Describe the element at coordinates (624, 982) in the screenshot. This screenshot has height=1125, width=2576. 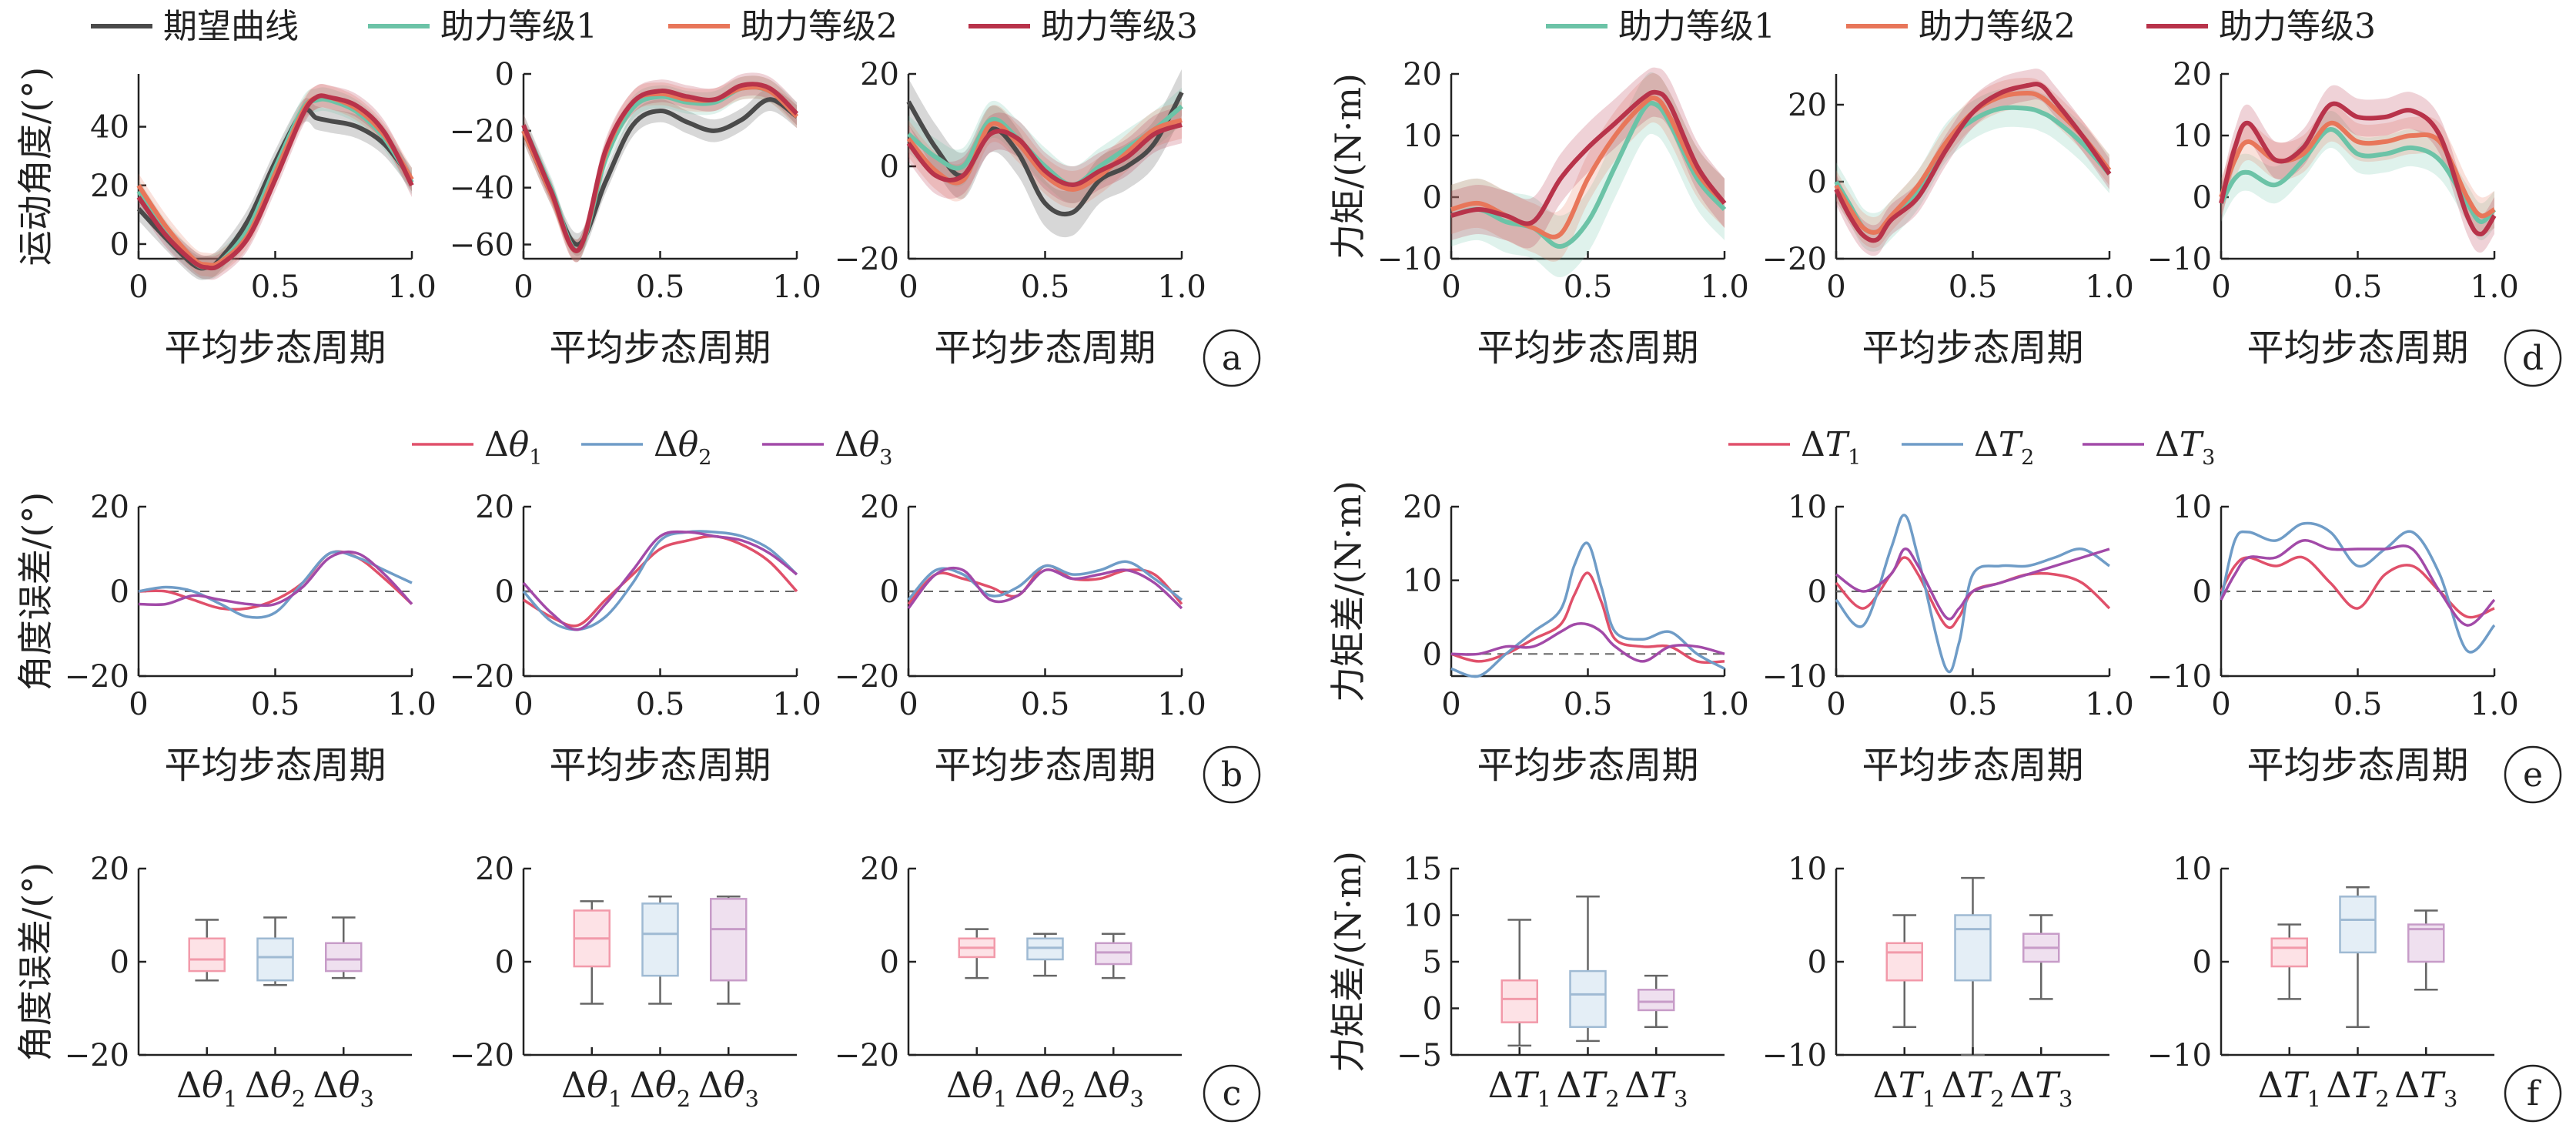
I see `chart-panel-c2: 20 0 −20 Δθ1 Δθ2 Δθ3` at that location.